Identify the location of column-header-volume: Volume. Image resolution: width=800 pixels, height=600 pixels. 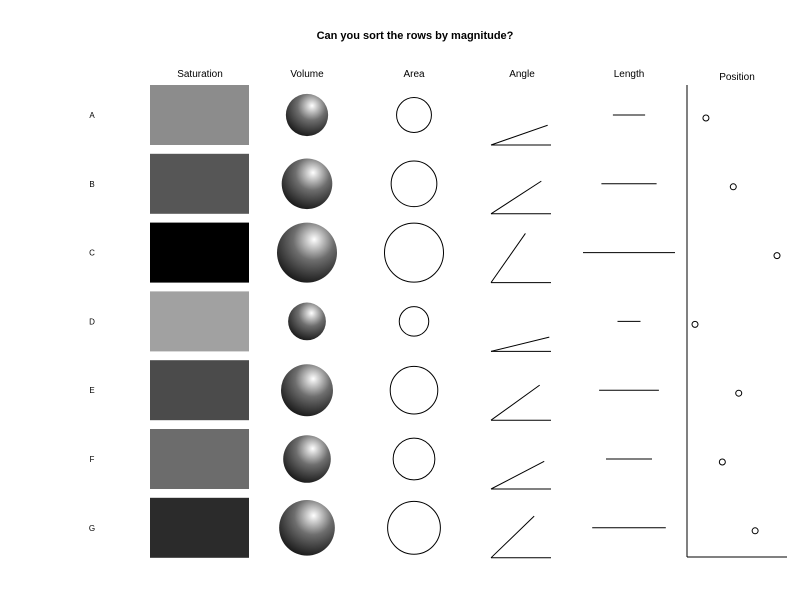
(307, 74).